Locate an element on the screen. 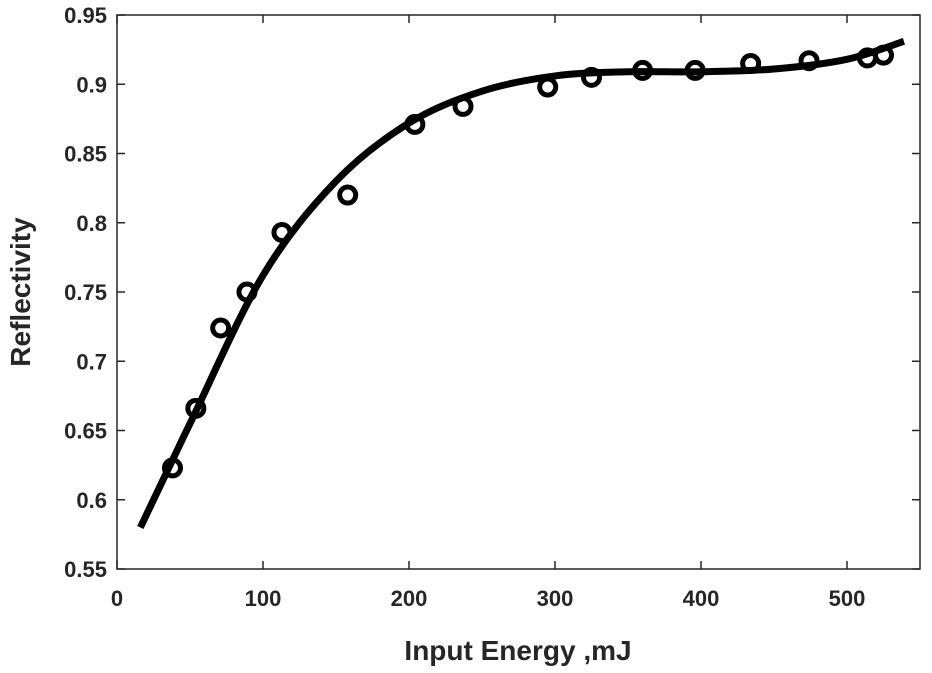  x-axis-label: Input Energy ,mJ is located at coordinates (517, 650).